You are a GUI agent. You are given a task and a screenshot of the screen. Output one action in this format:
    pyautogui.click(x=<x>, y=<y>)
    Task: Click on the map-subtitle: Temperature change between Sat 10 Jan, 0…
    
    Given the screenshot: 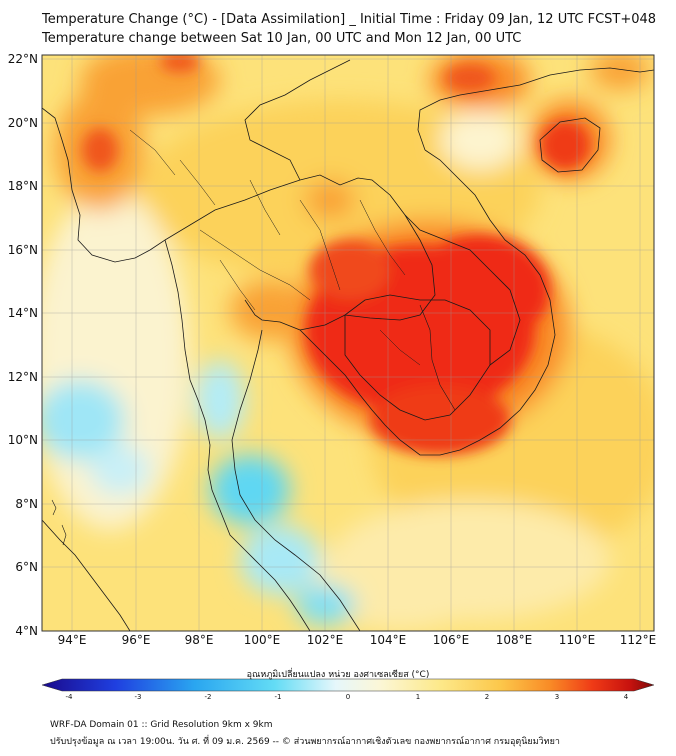 What is the action you would take?
    pyautogui.click(x=282, y=38)
    